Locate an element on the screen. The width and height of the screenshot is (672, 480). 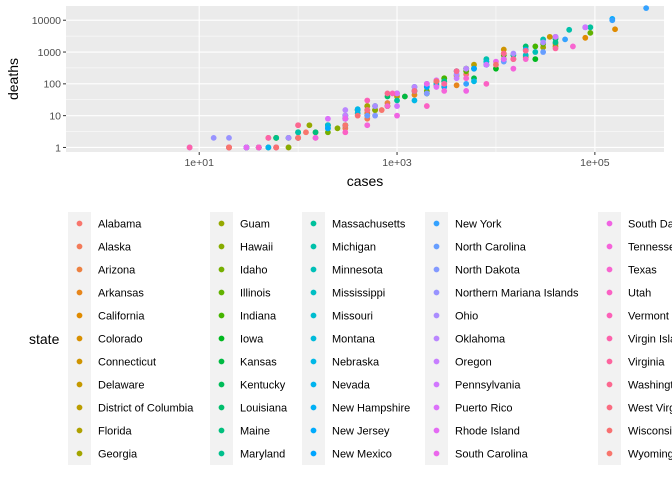
legend-label: Vermont is located at coordinates (648, 317).